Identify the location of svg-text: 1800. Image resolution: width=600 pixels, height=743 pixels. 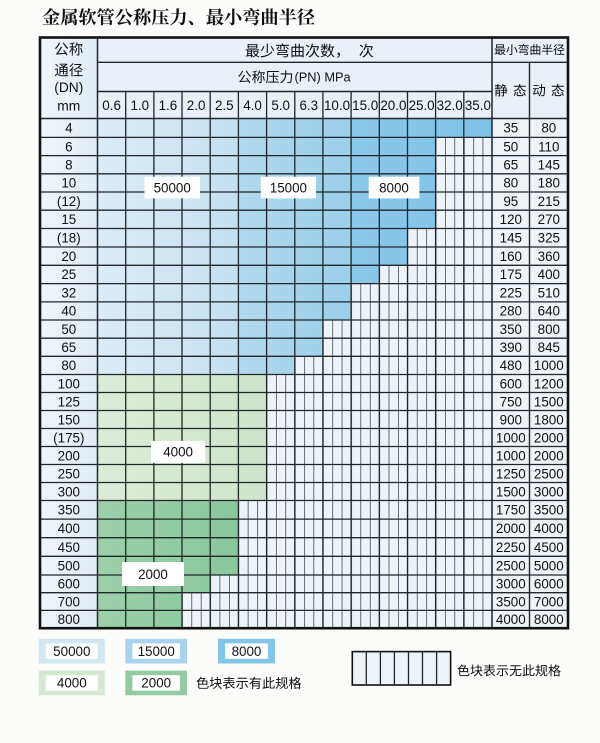
(549, 419).